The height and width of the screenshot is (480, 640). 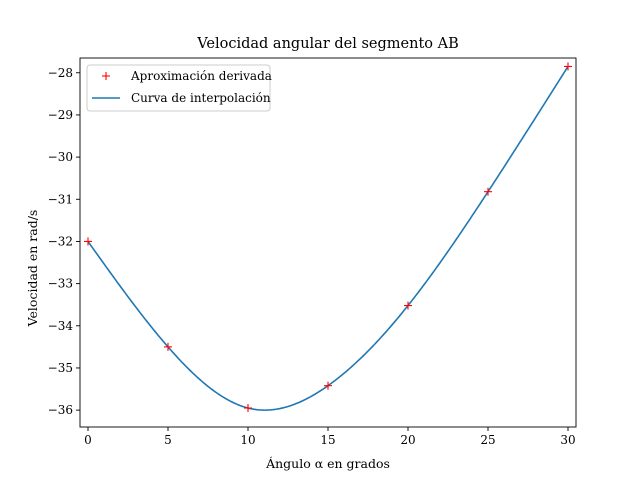 I want to click on y-tick-label: −34, so click(x=61, y=326).